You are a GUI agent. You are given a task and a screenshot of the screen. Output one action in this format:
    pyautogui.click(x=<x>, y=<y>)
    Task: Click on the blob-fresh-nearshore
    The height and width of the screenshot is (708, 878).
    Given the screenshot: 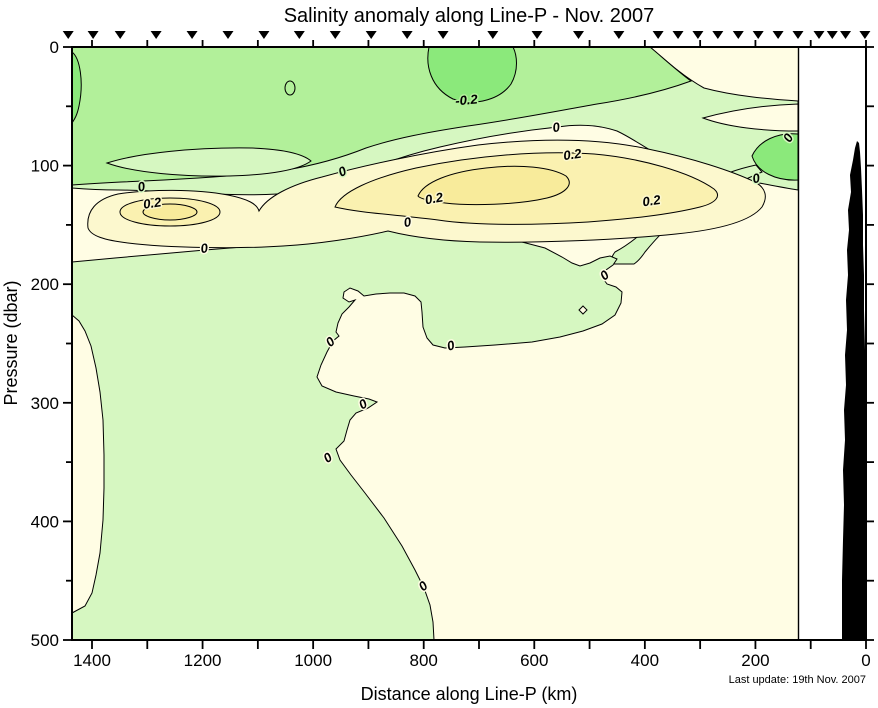 What is the action you would take?
    pyautogui.click(x=774, y=157)
    